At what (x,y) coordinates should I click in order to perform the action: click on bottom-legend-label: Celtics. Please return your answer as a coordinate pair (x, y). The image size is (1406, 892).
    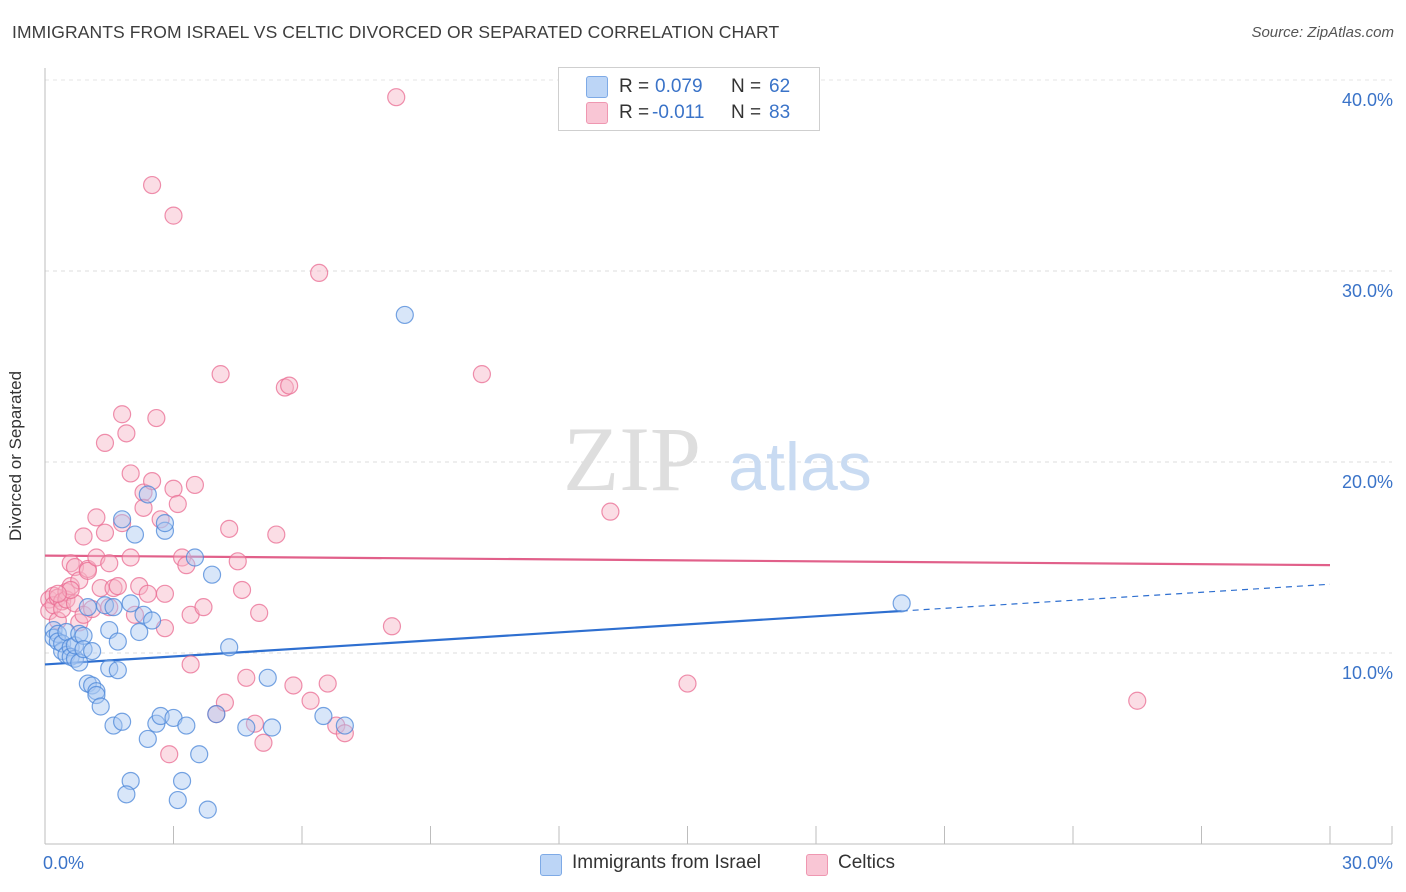
    Looking at the image, I should click on (867, 862).